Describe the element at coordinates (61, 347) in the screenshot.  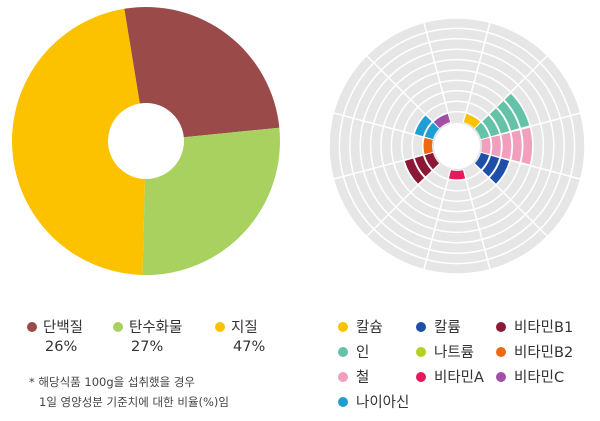
I see `legend-value: 26%` at that location.